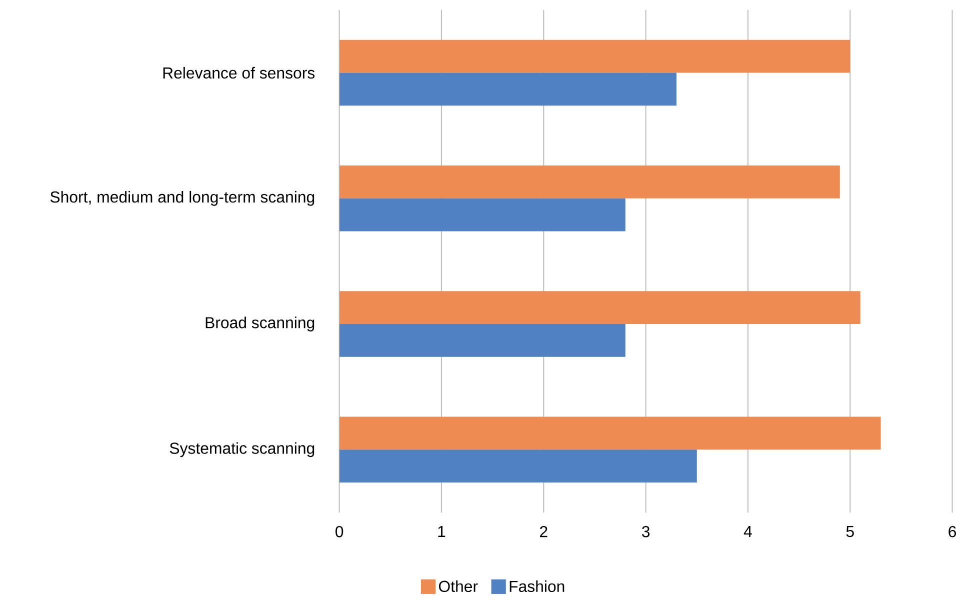 The image size is (962, 600). I want to click on y-tick-label: Systematic scanning, so click(242, 450).